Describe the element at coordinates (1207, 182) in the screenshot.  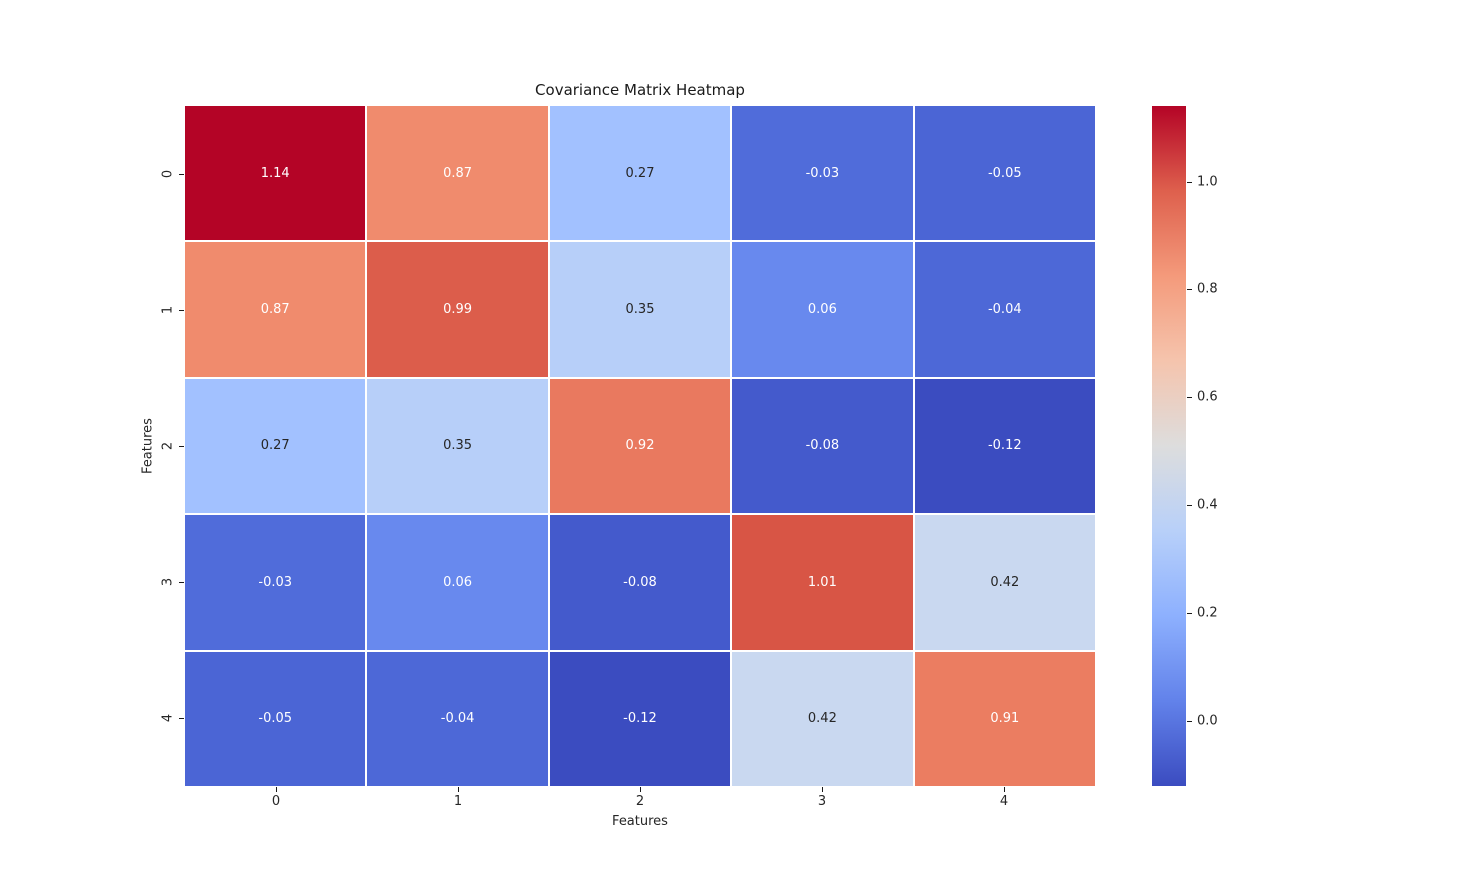
I see `colorbar-tick-label: 1.0` at that location.